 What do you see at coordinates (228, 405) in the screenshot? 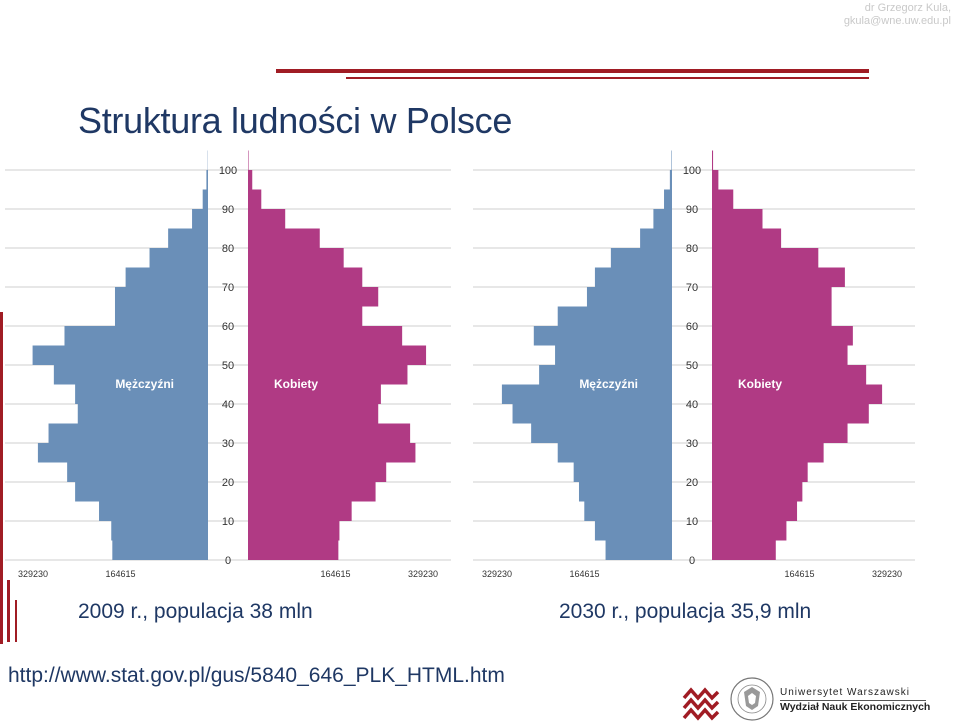
I see `age-tick-label: 40` at bounding box center [228, 405].